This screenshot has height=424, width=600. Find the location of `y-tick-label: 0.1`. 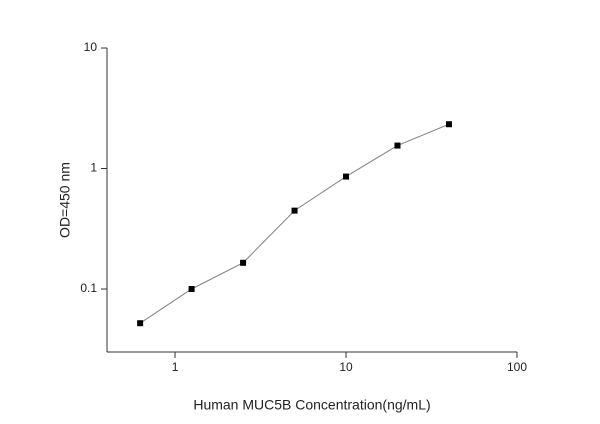

y-tick-label: 0.1 is located at coordinates (88, 288).